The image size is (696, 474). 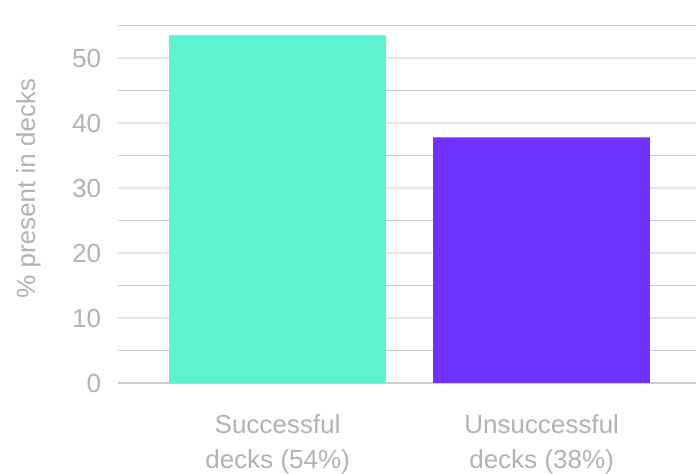 I want to click on y-tick-label: 30, so click(x=86, y=188).